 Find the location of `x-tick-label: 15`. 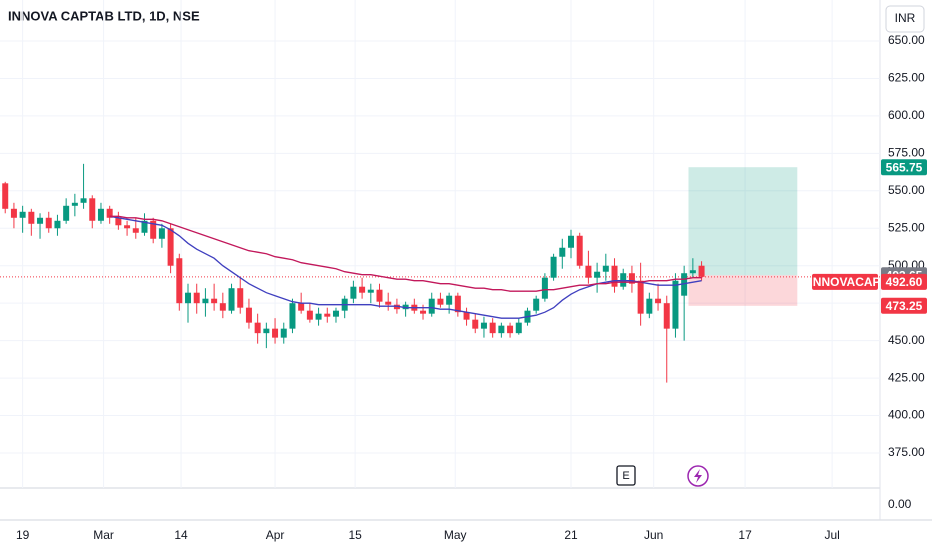

x-tick-label: 15 is located at coordinates (355, 535).